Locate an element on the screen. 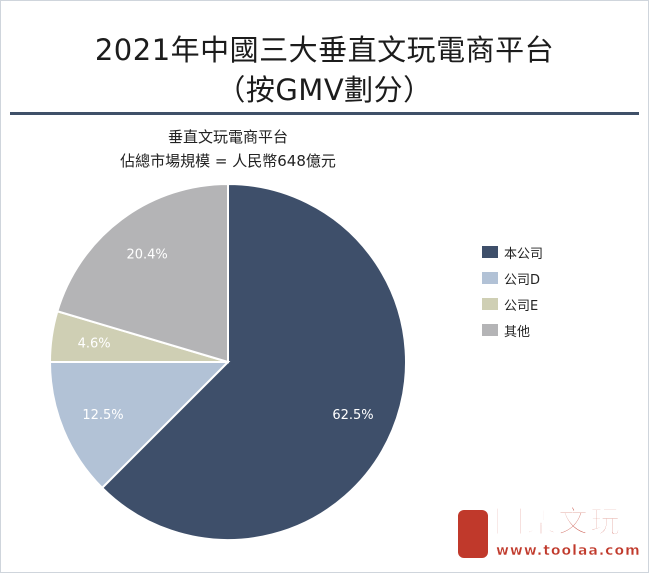 This screenshot has height=573, width=649. legend-item: 公司E is located at coordinates (512, 304).